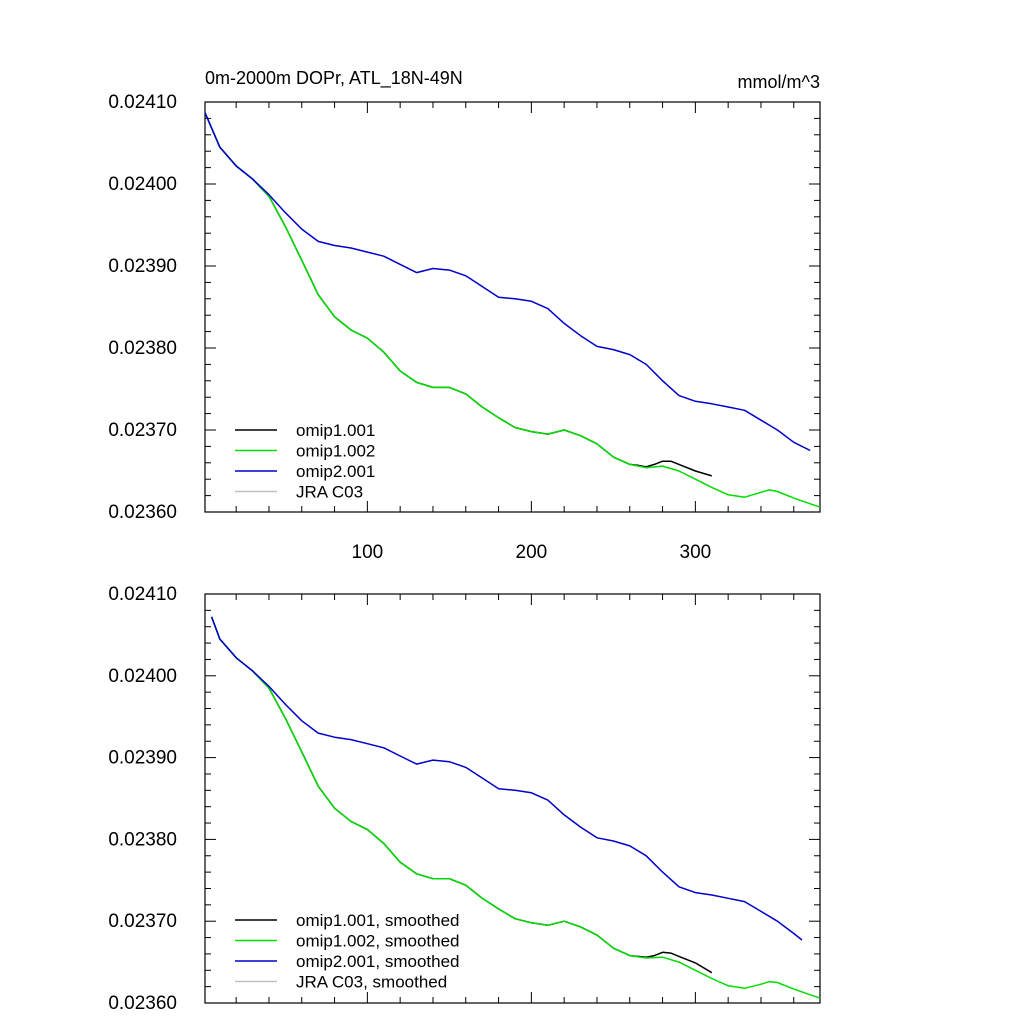 The image size is (1024, 1024). What do you see at coordinates (371, 982) in the screenshot?
I see `legend-label: JRA C03, smoothed` at bounding box center [371, 982].